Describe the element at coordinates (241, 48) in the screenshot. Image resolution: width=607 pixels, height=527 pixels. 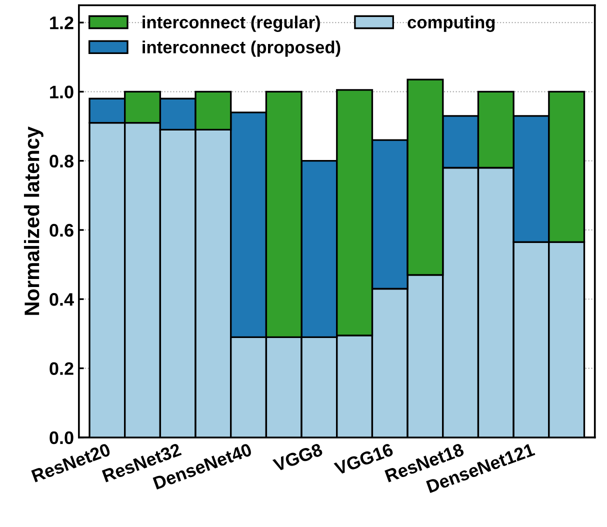
I see `legend-label: interconnect (proposed)` at that location.